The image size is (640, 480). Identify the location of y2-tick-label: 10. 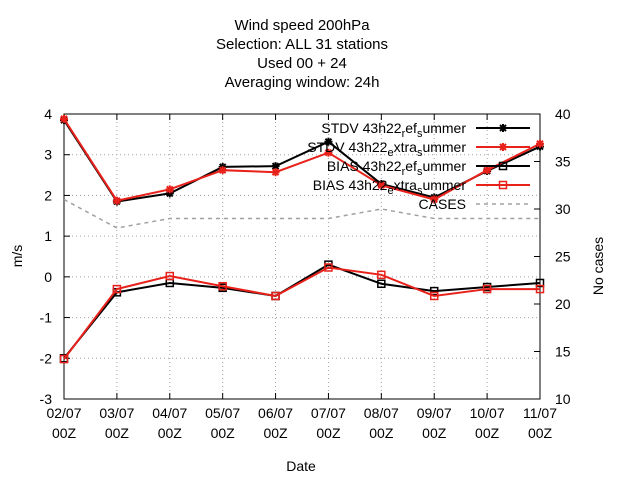
(563, 399).